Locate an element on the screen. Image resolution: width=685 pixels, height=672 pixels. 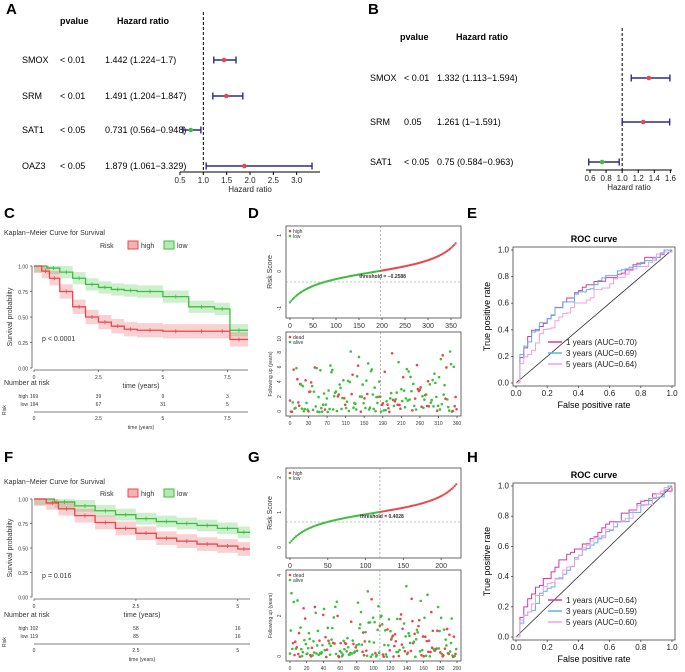
risk-score-x-tick-label: 200 is located at coordinates (441, 566).